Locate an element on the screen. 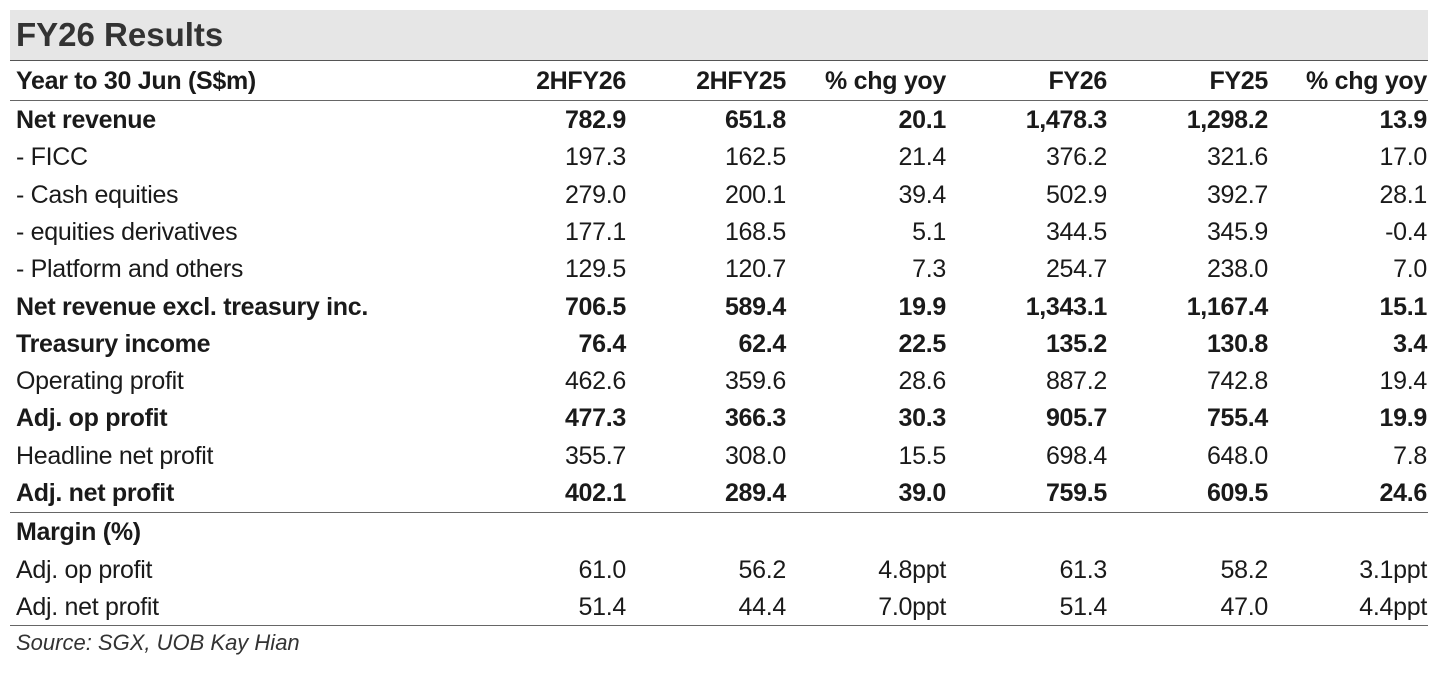  cell-value: 61.3 is located at coordinates (1083, 569).